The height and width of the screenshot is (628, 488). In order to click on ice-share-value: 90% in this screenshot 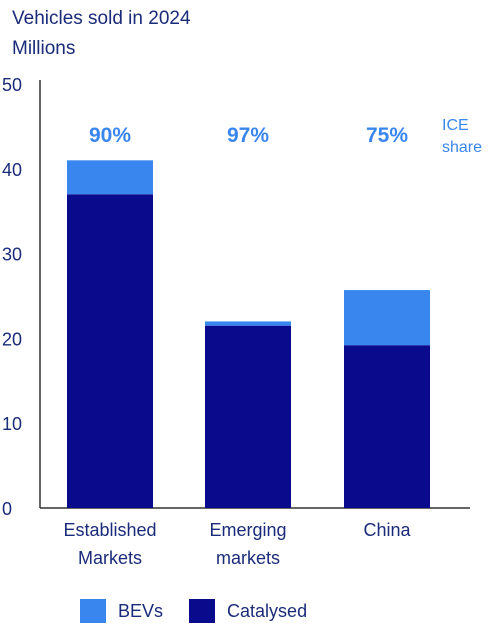, I will do `click(110, 135)`.